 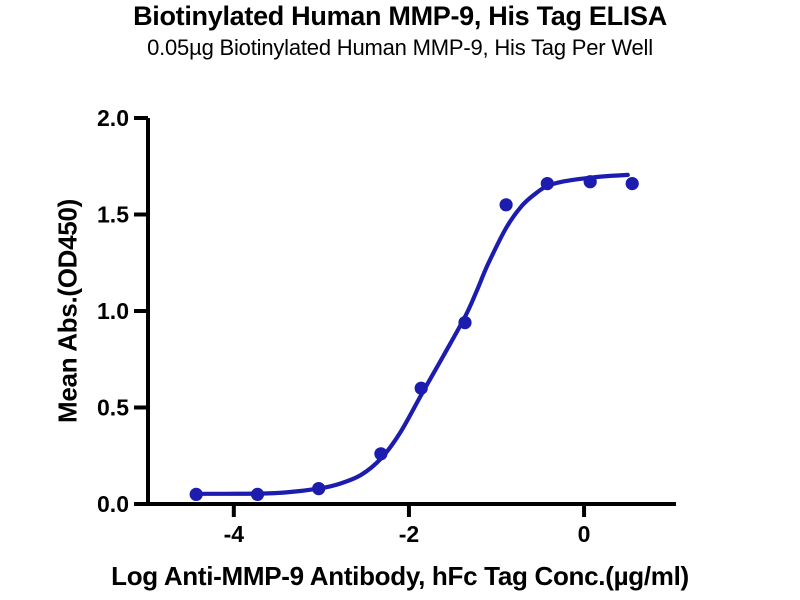 I want to click on chart-title: Biotinylated Human MMP-9, His Tag ELISA, so click(x=400, y=16).